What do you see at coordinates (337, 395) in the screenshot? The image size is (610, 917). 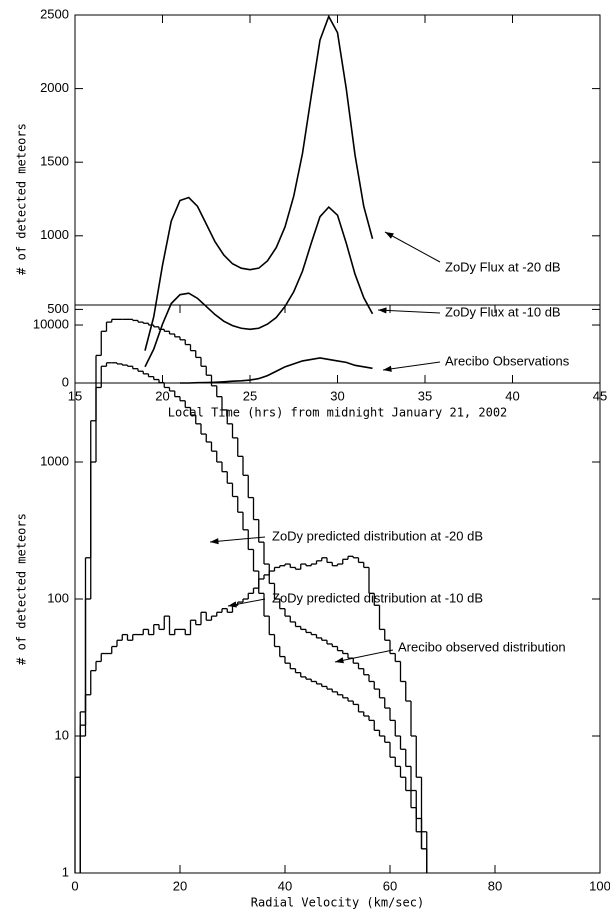 I see `x-tick-label: 30` at bounding box center [337, 395].